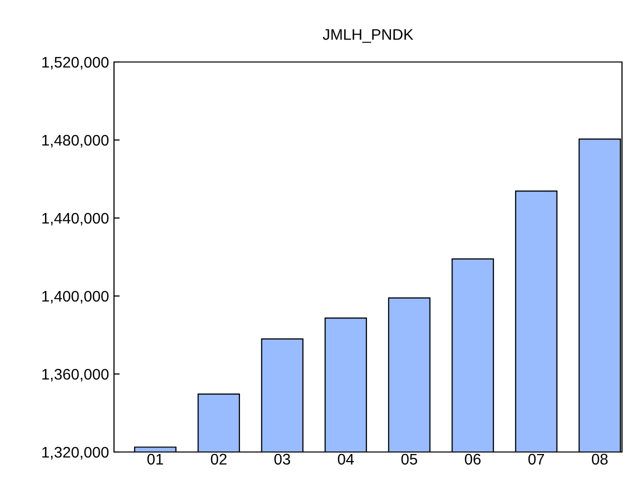 Image resolution: width=637 pixels, height=477 pixels. I want to click on chart-title: JMLH_PNDK, so click(368, 36).